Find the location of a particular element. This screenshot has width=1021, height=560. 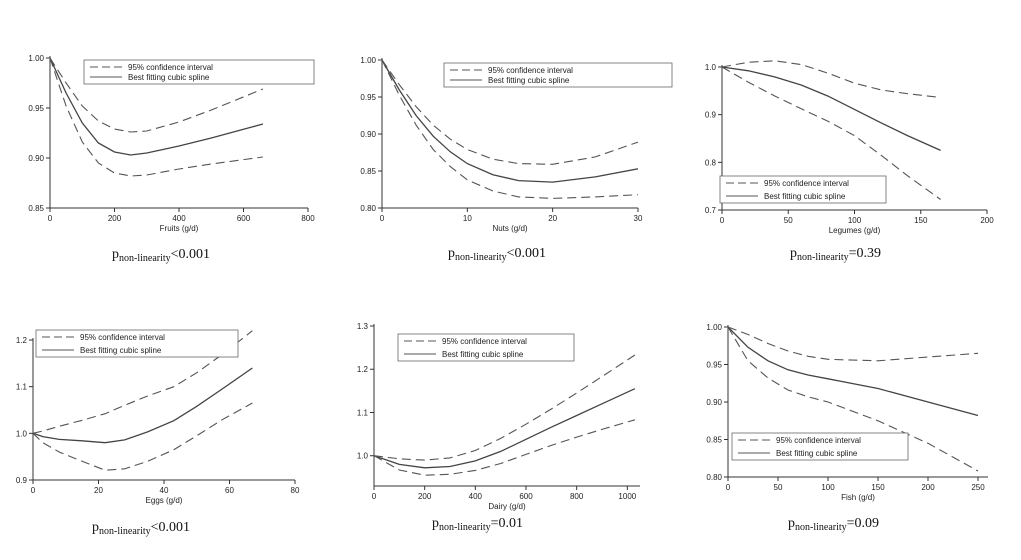

x-tick-label: 40 is located at coordinates (164, 490).